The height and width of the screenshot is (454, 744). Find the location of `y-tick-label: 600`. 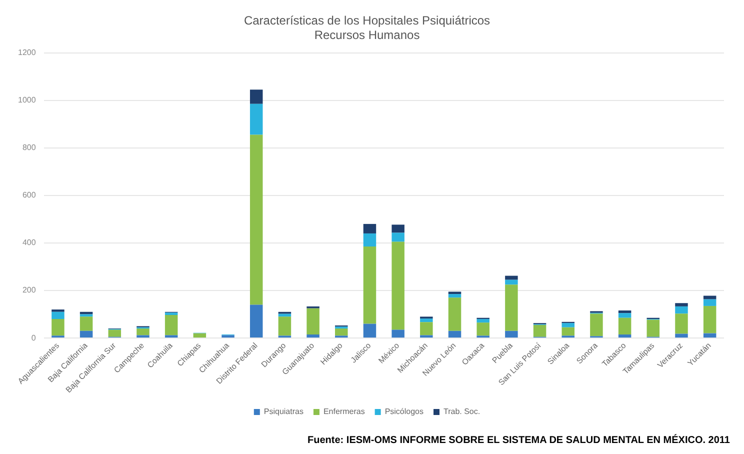

y-tick-label: 600 is located at coordinates (29, 195).